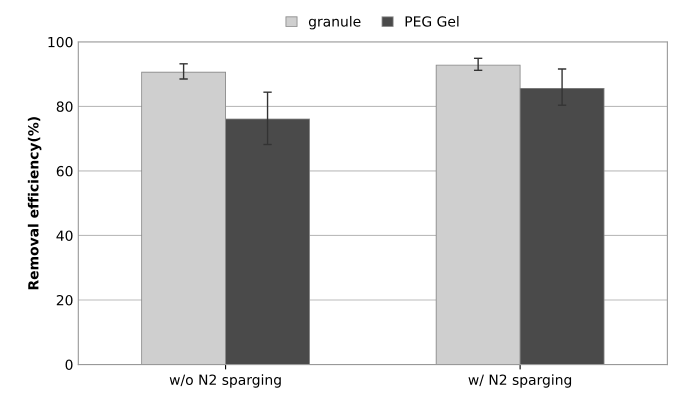  I want to click on y-tick-label: 0, so click(69, 365).